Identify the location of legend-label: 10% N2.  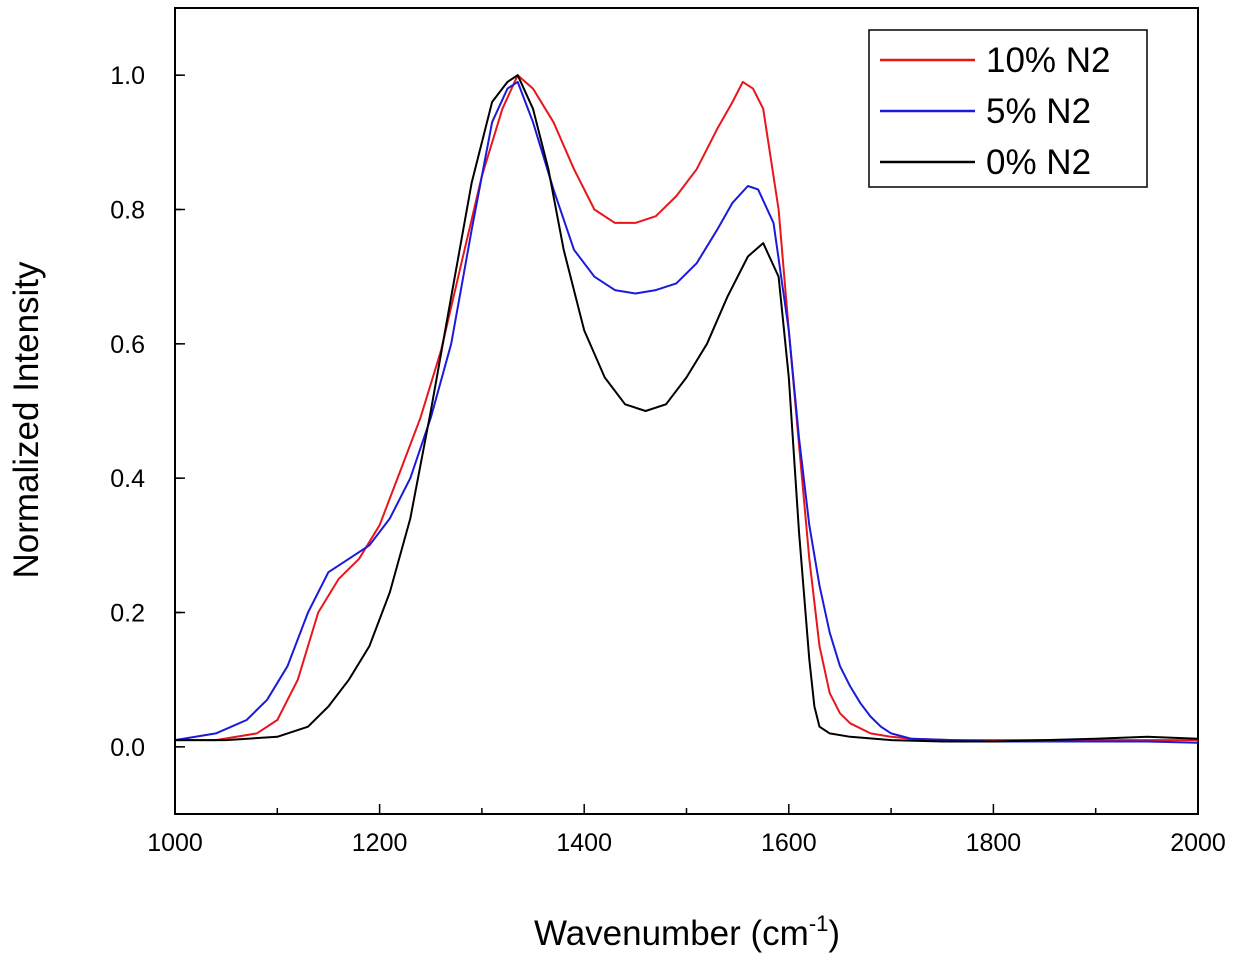
(1048, 60).